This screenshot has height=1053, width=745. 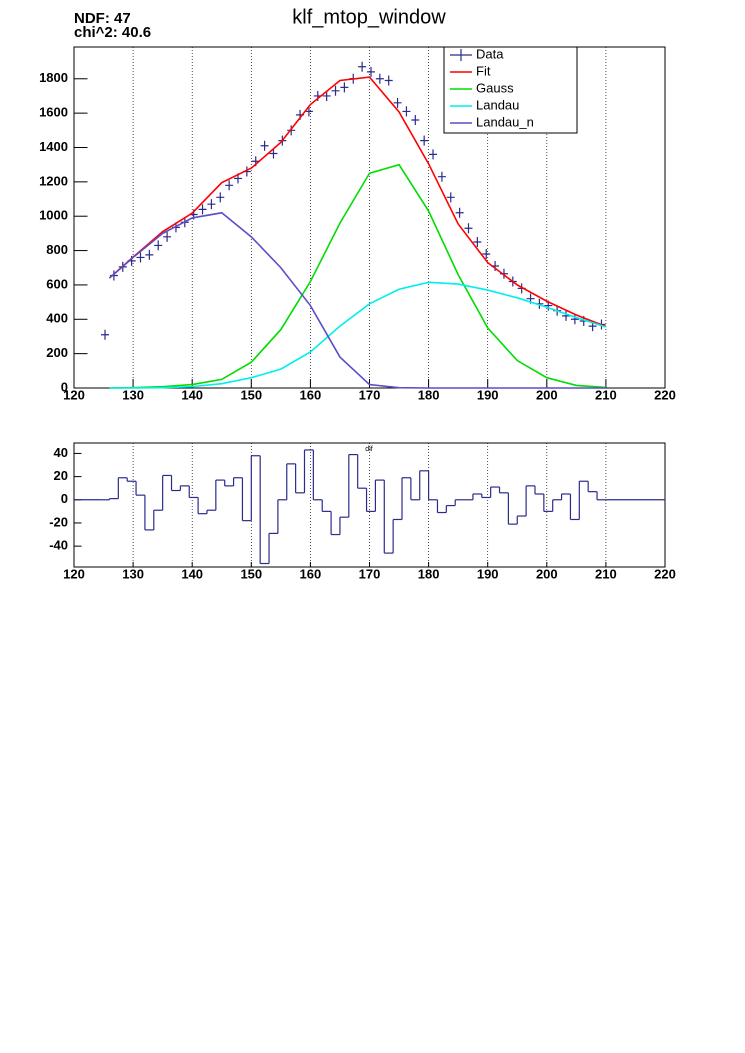 What do you see at coordinates (53, 146) in the screenshot?
I see `y-tick-label: 1400` at bounding box center [53, 146].